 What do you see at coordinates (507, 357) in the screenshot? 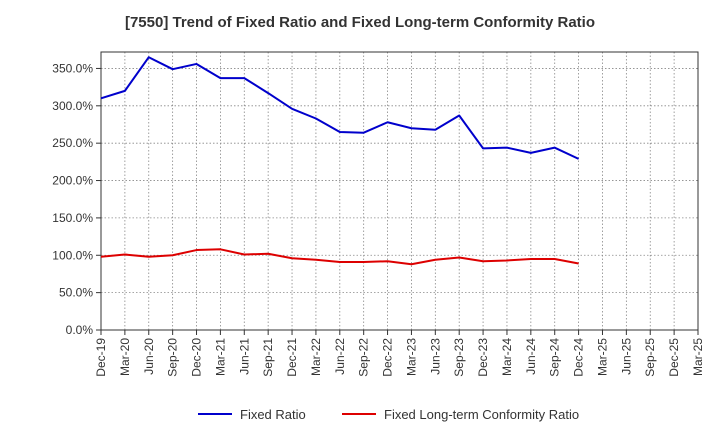
I see `x-tick-label: Mar-24` at bounding box center [507, 357].